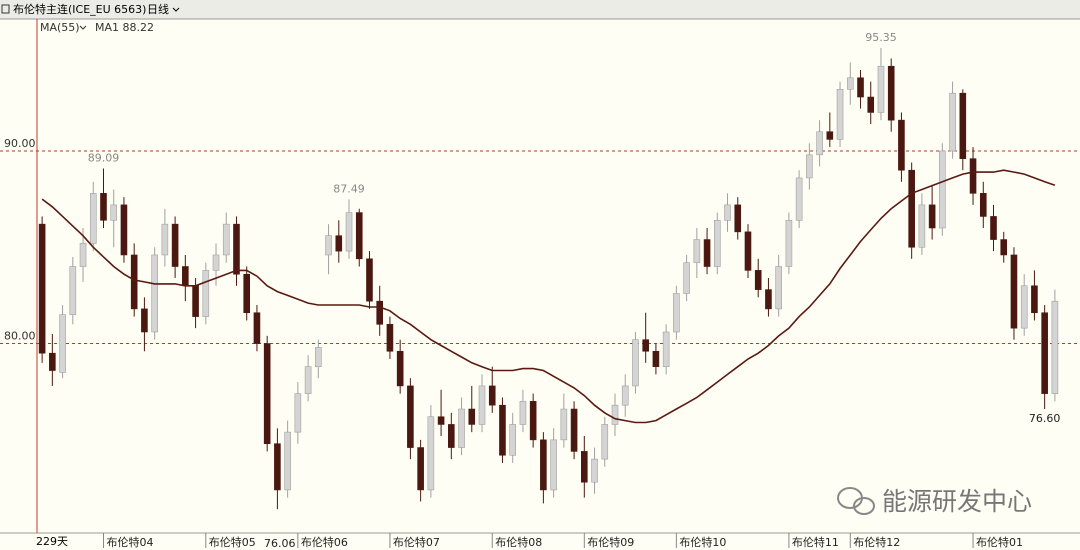 The width and height of the screenshot is (1080, 550). Describe the element at coordinates (957, 501) in the screenshot. I see `watermark-text: 能源研发中心` at that location.